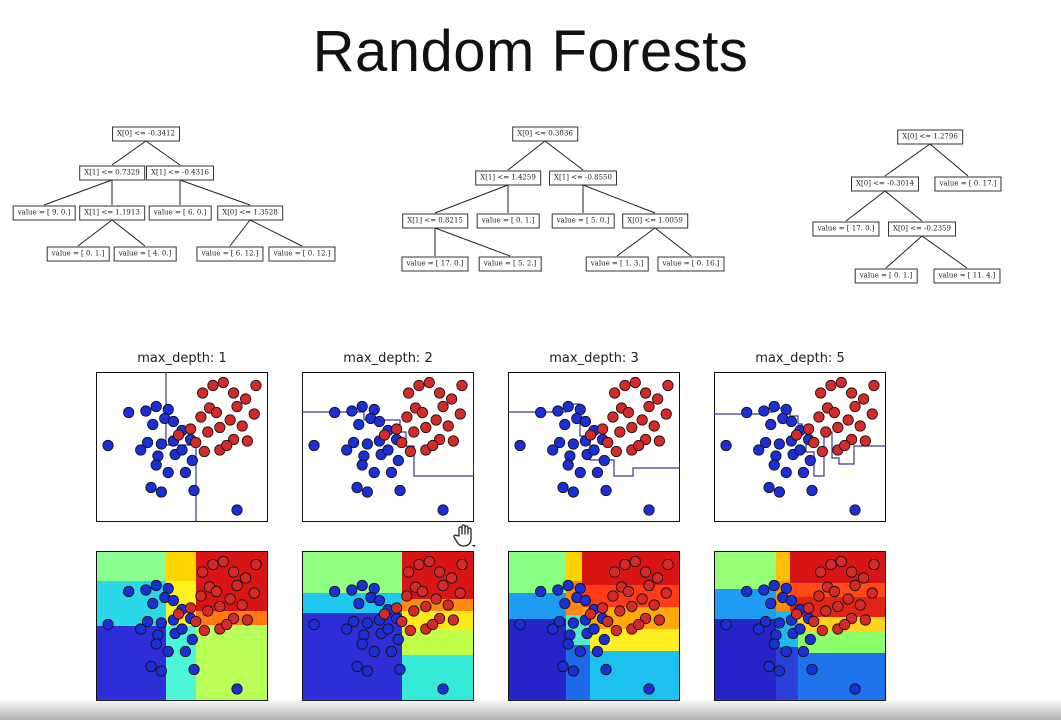 The image size is (1061, 720). What do you see at coordinates (112, 213) in the screenshot?
I see `tree-node: X[1] <= 1.1913` at bounding box center [112, 213].